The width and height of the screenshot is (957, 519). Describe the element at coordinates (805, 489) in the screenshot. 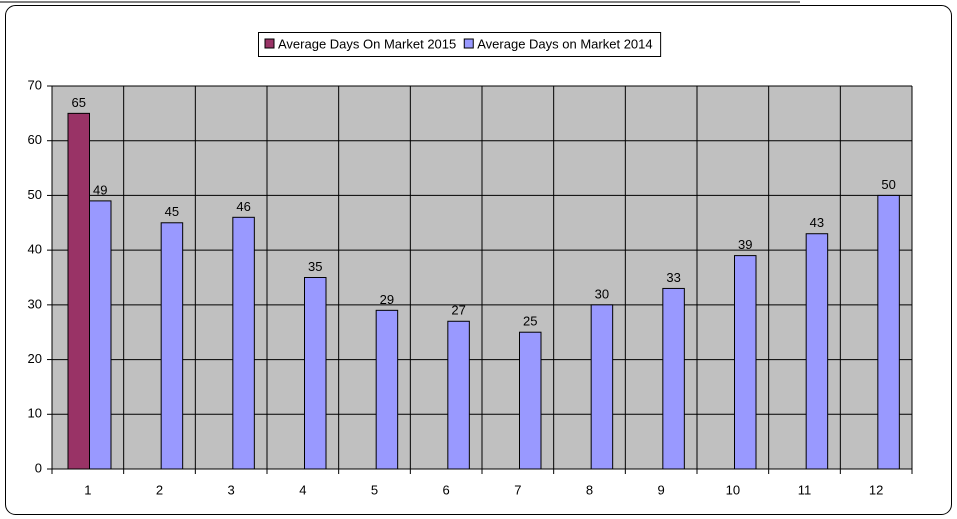

I see `x-tick-label: 11` at that location.